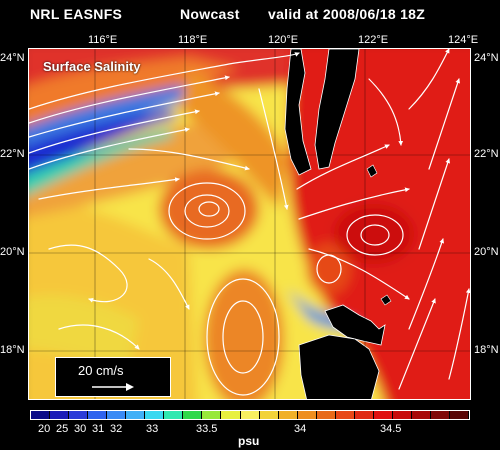 This screenshot has width=500, height=450. I want to click on lat-tick-left-20: 20°N, so click(12, 252).